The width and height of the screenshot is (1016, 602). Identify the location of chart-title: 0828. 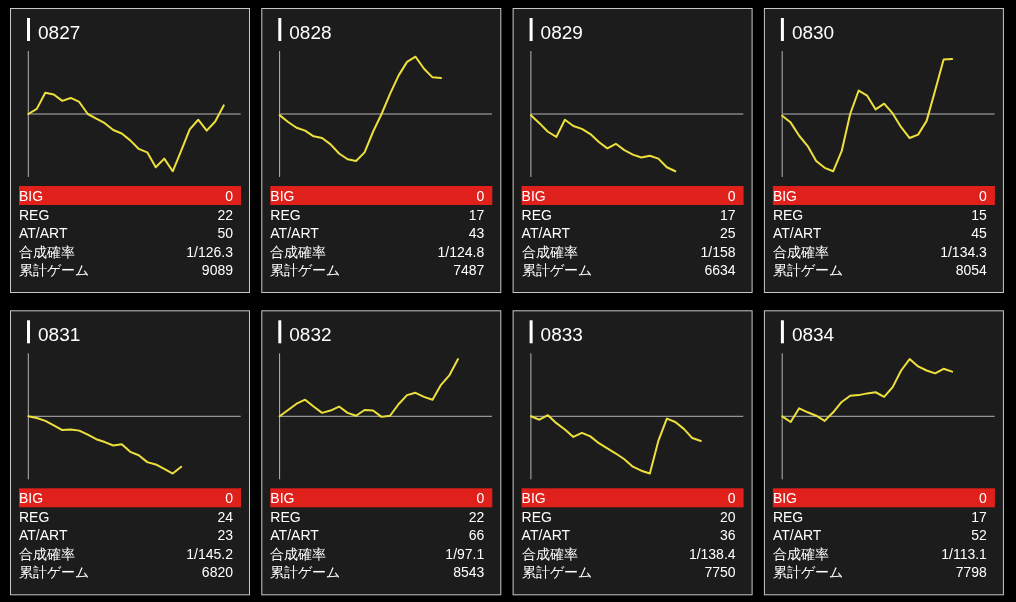
(310, 32).